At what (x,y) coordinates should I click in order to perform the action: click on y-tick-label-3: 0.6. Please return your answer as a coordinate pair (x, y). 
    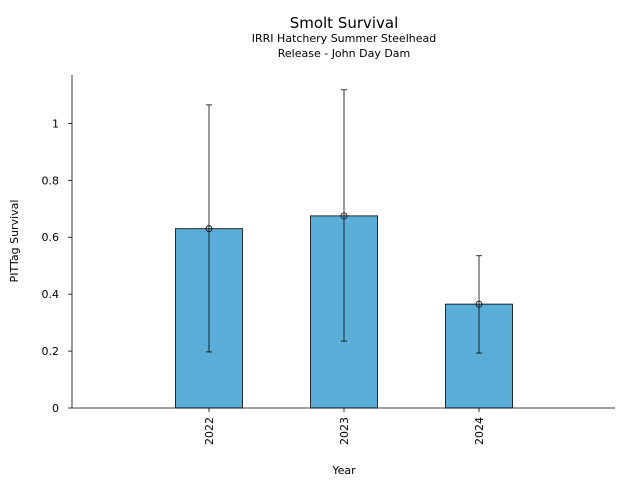
    Looking at the image, I should click on (51, 237).